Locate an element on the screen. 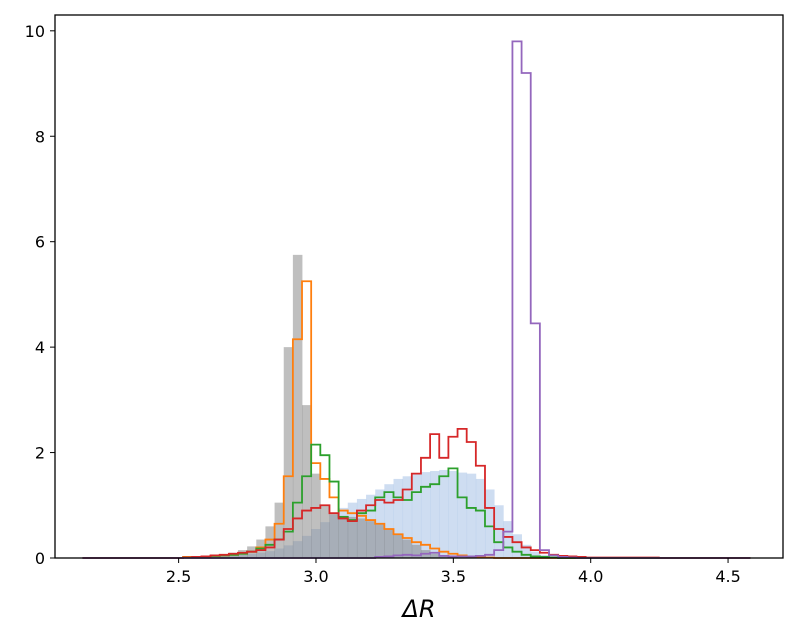 The image size is (798, 642). x-axis-ticks: 2.5 3.0 3.5 4.0 4.5 is located at coordinates (453, 572).